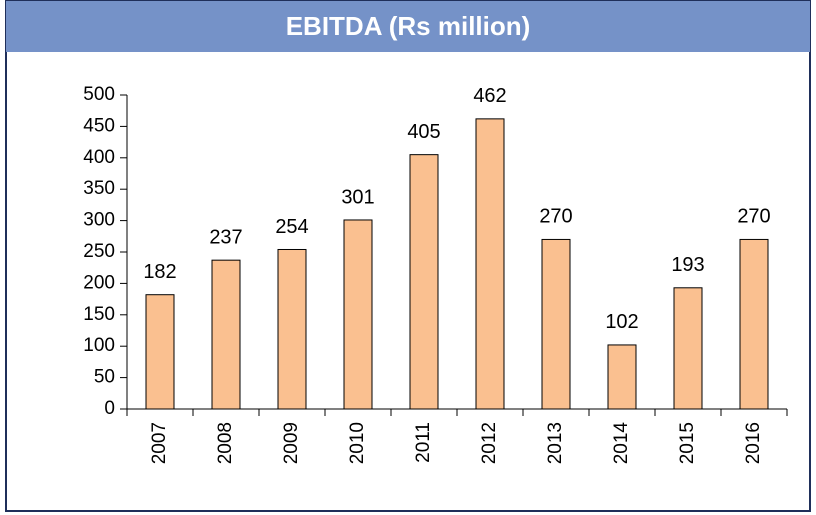 This screenshot has height=515, width=816. I want to click on y-tick-label: 350, so click(99, 188).